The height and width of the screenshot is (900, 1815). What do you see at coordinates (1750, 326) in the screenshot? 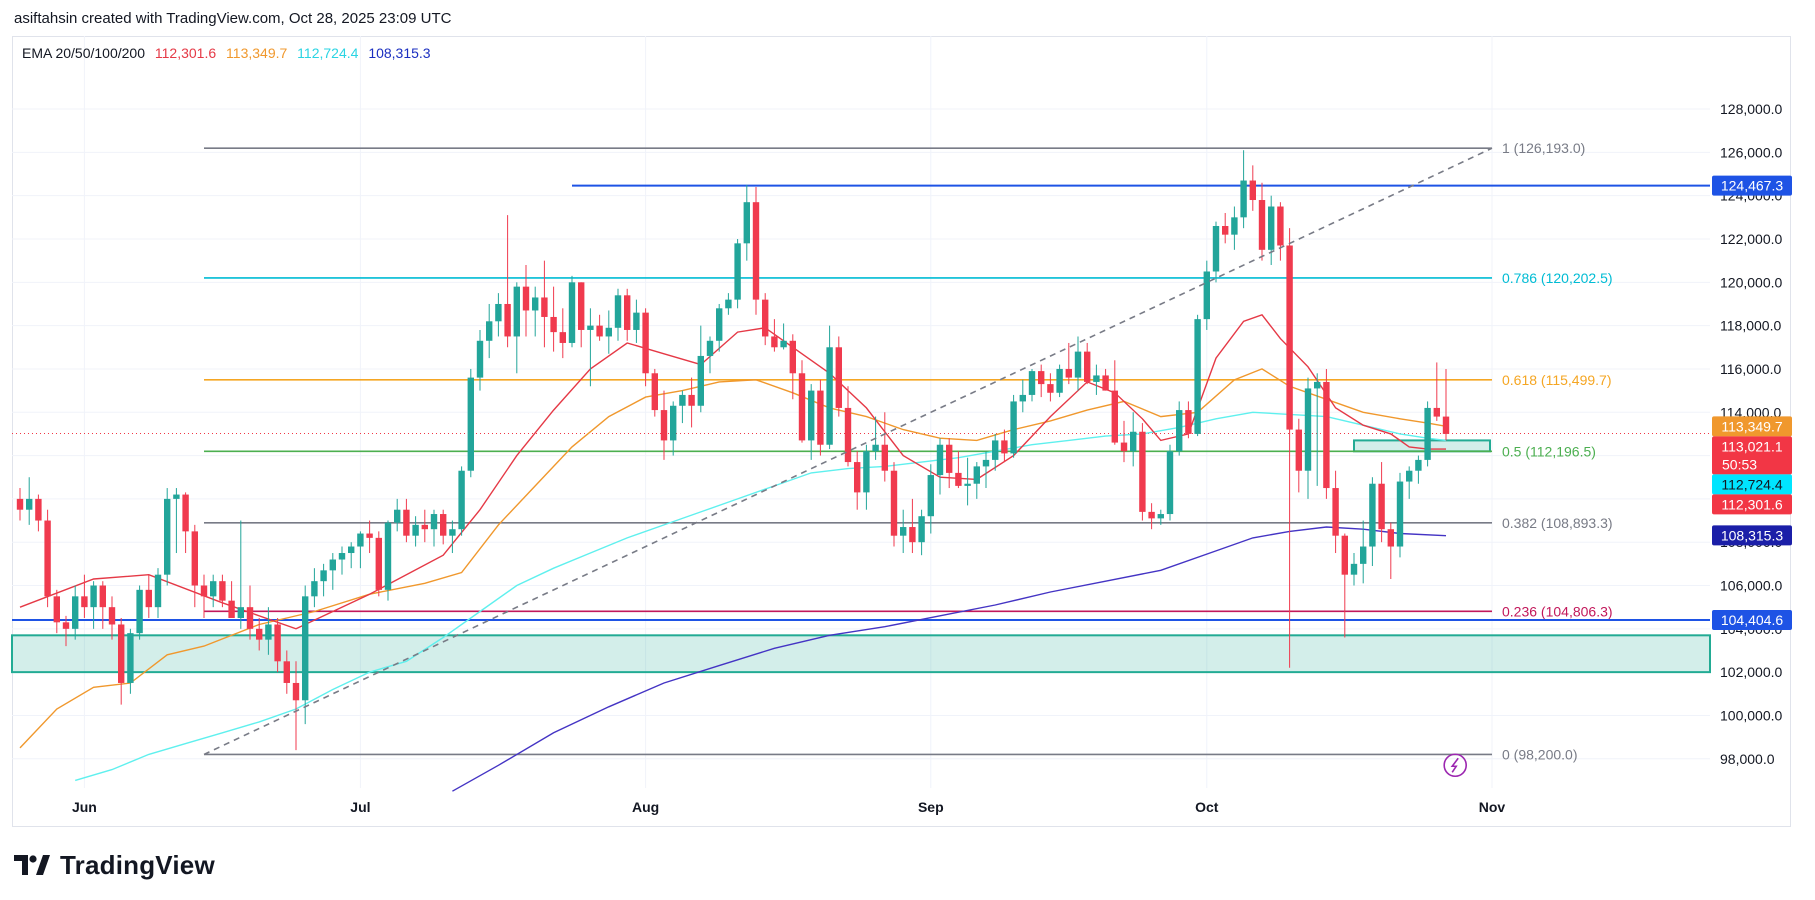
I see `y-tick-label: 118,000.0` at bounding box center [1750, 326].